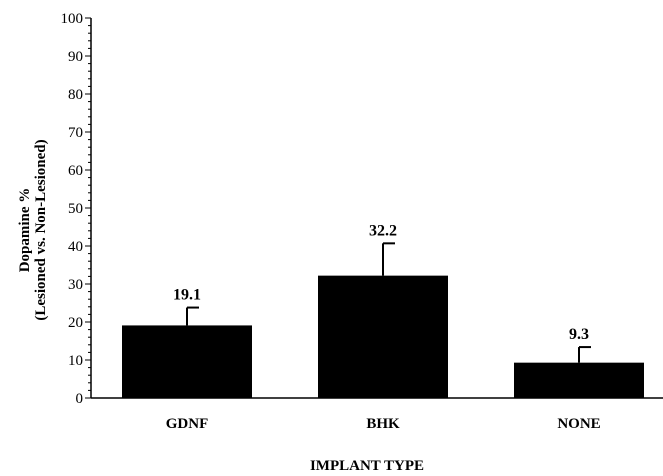  I want to click on y-tick-label: 90, so click(75, 57).